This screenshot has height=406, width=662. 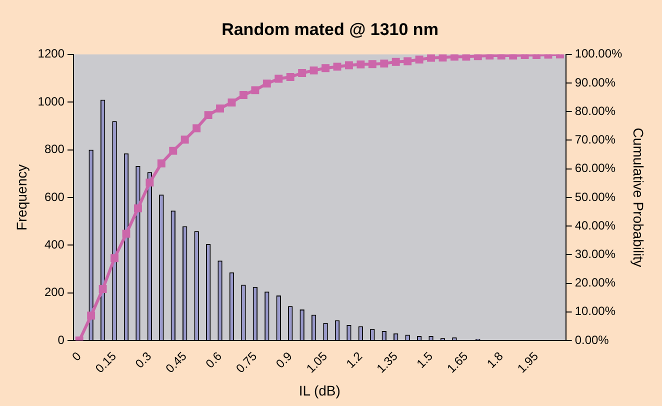 I want to click on y2-axis-title: Cumulative Probability, so click(x=638, y=198).